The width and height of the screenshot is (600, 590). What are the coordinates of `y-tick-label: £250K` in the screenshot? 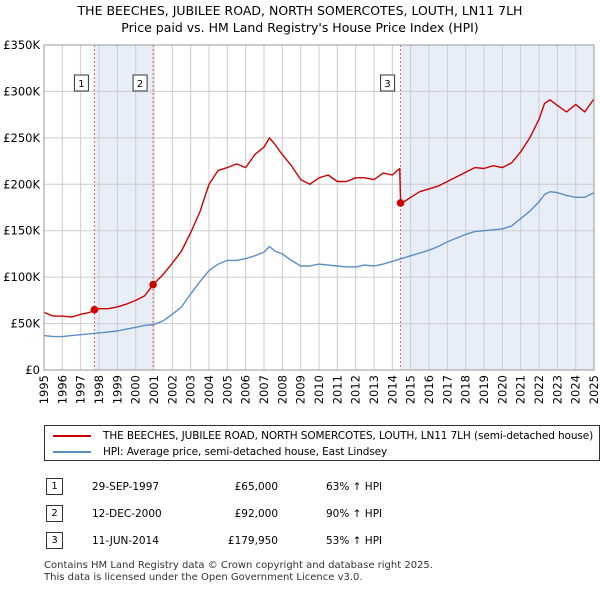 It's located at (21, 138).